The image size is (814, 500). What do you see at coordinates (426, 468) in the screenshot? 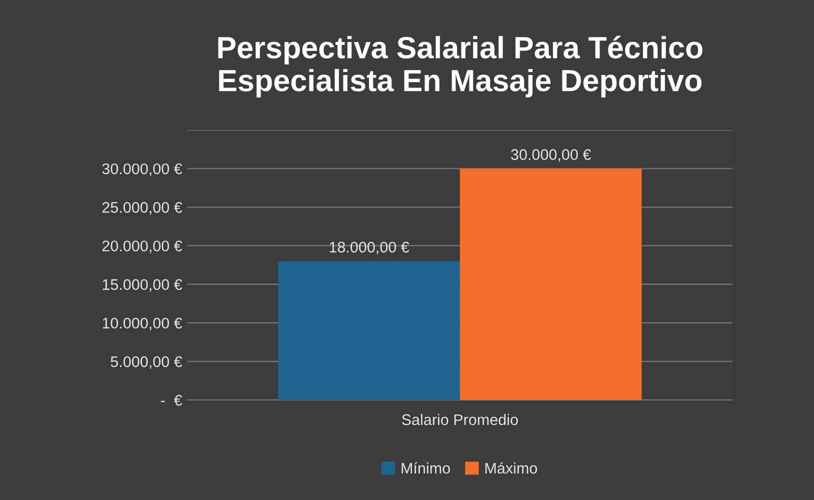
I see `legend-label: Mínimo` at bounding box center [426, 468].